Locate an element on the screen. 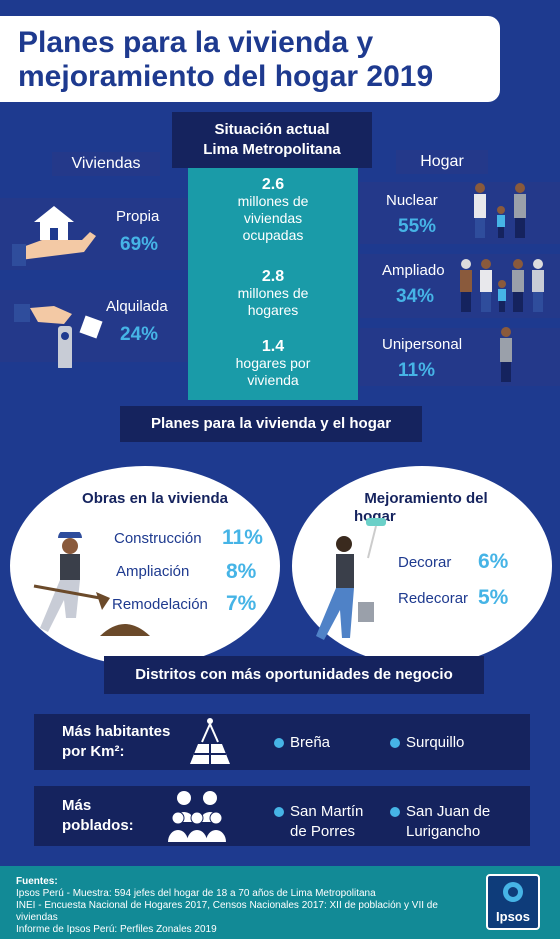 This screenshot has width=560, height=939. mejoramiento-title1: Mejoramiento del is located at coordinates (426, 498).